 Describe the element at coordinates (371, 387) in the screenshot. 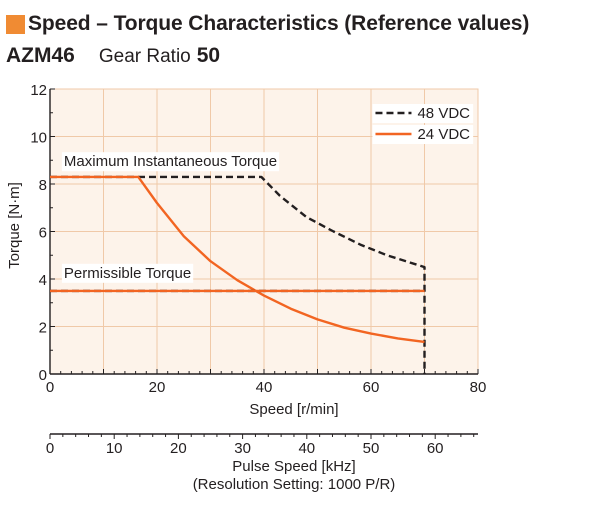

I see `x-tick-label: 60` at that location.